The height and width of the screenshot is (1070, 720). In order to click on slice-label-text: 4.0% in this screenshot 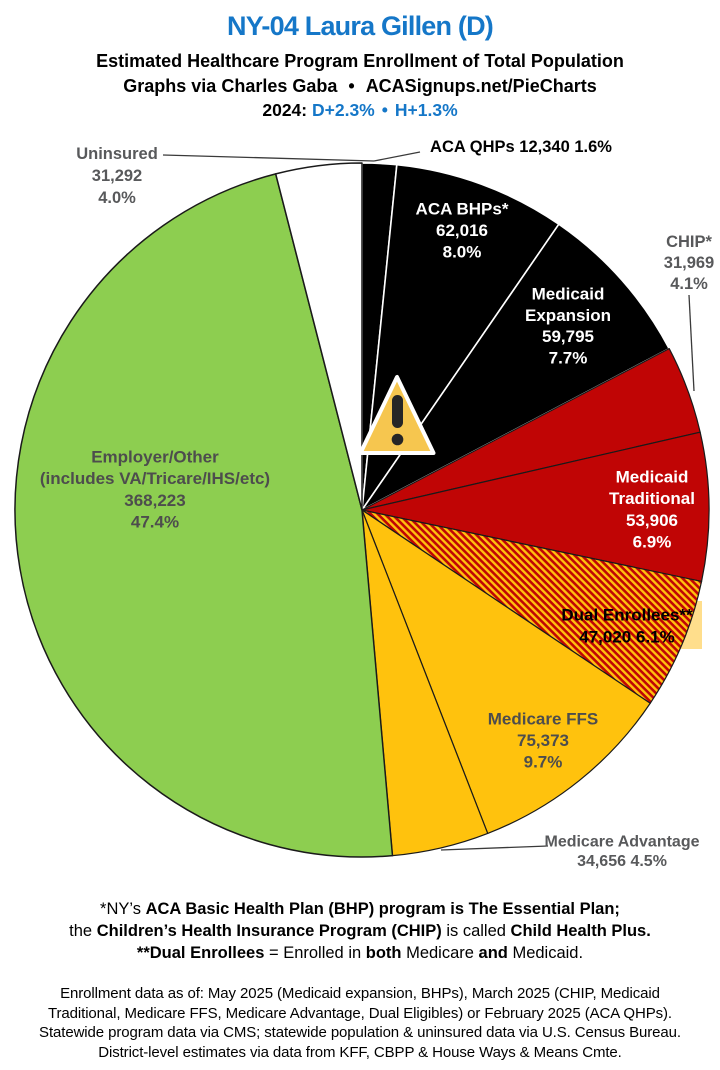, I will do `click(117, 198)`.